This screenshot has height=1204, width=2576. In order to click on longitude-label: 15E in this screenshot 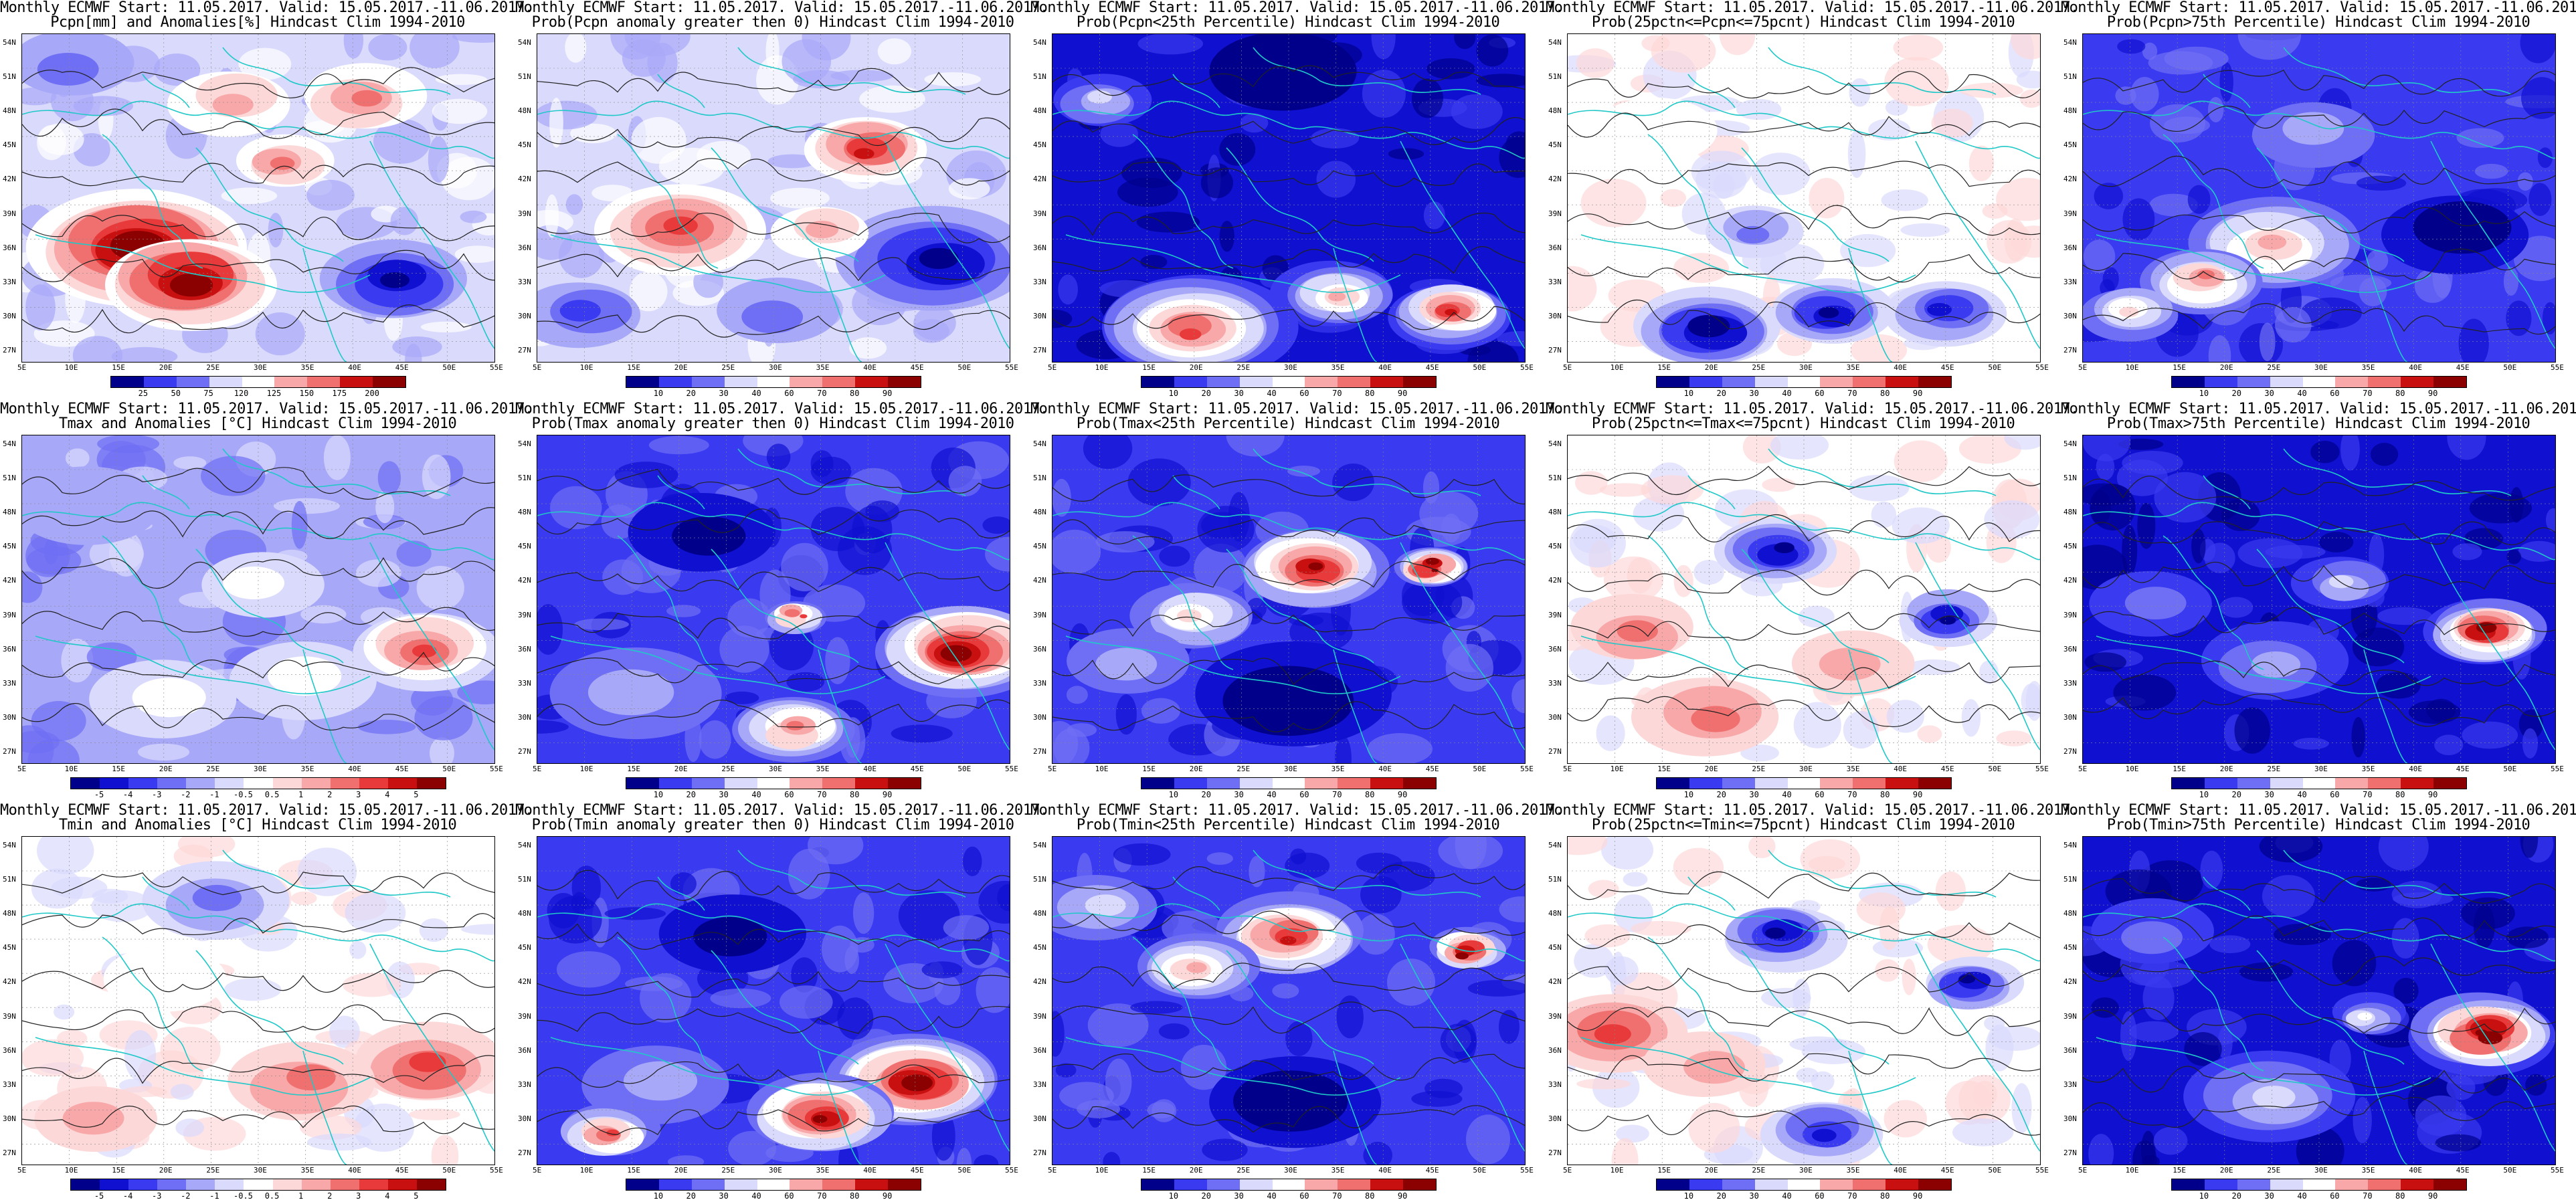, I will do `click(1664, 769)`.